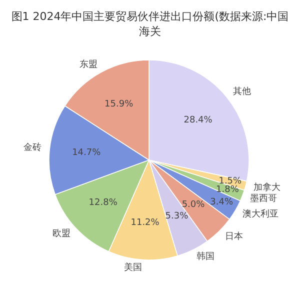 The image size is (300, 300). What do you see at coordinates (233, 236) in the screenshot?
I see `slice-label: 日本` at bounding box center [233, 236].